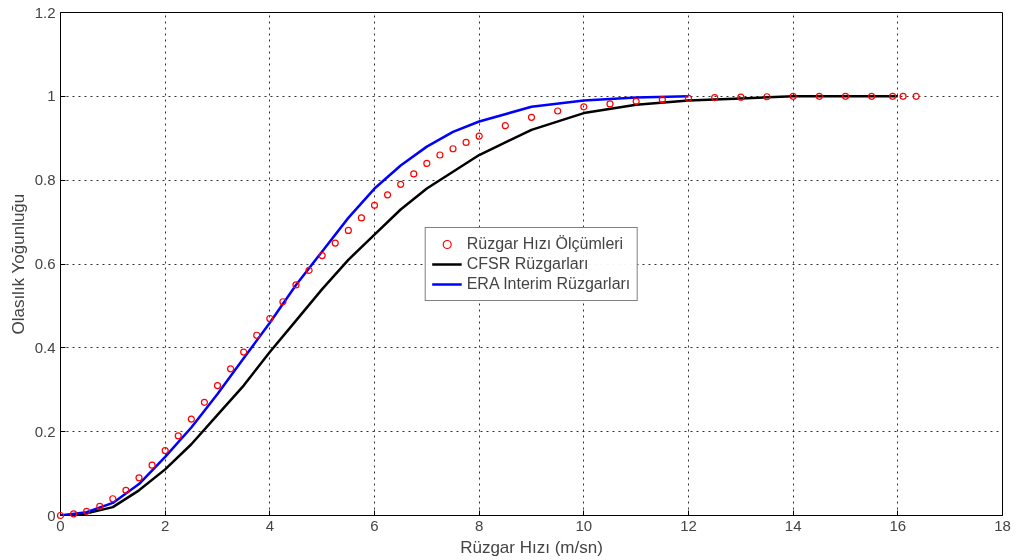  What do you see at coordinates (18, 264) in the screenshot?
I see `y-axis-title: Olasılık Yoğunluğu` at bounding box center [18, 264].